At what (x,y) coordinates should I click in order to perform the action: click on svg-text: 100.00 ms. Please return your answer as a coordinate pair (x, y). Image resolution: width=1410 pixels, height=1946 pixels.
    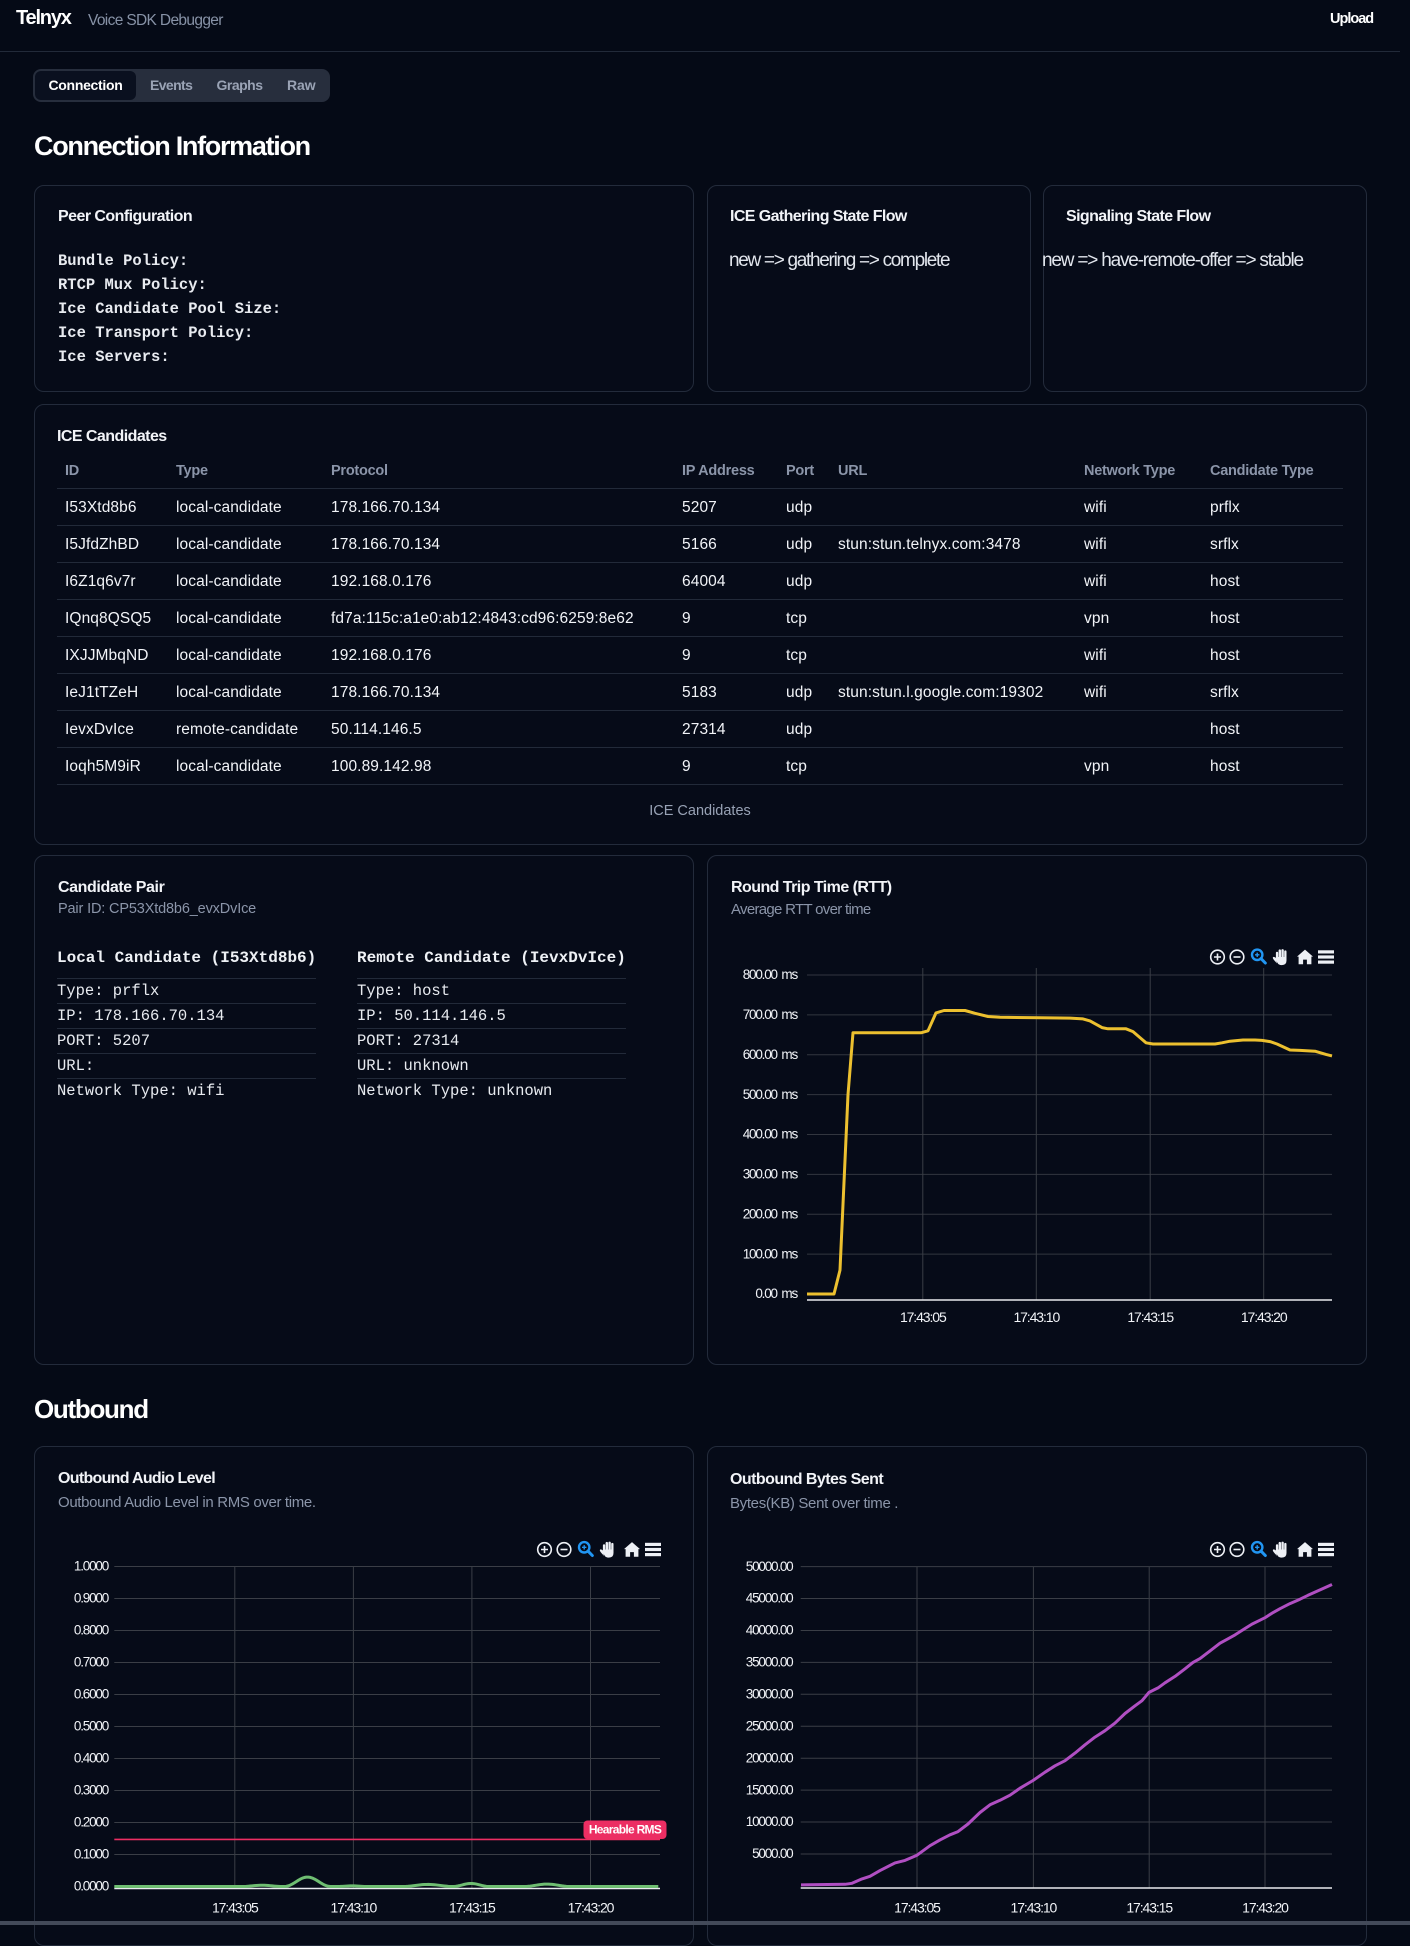
    Looking at the image, I should click on (771, 1253).